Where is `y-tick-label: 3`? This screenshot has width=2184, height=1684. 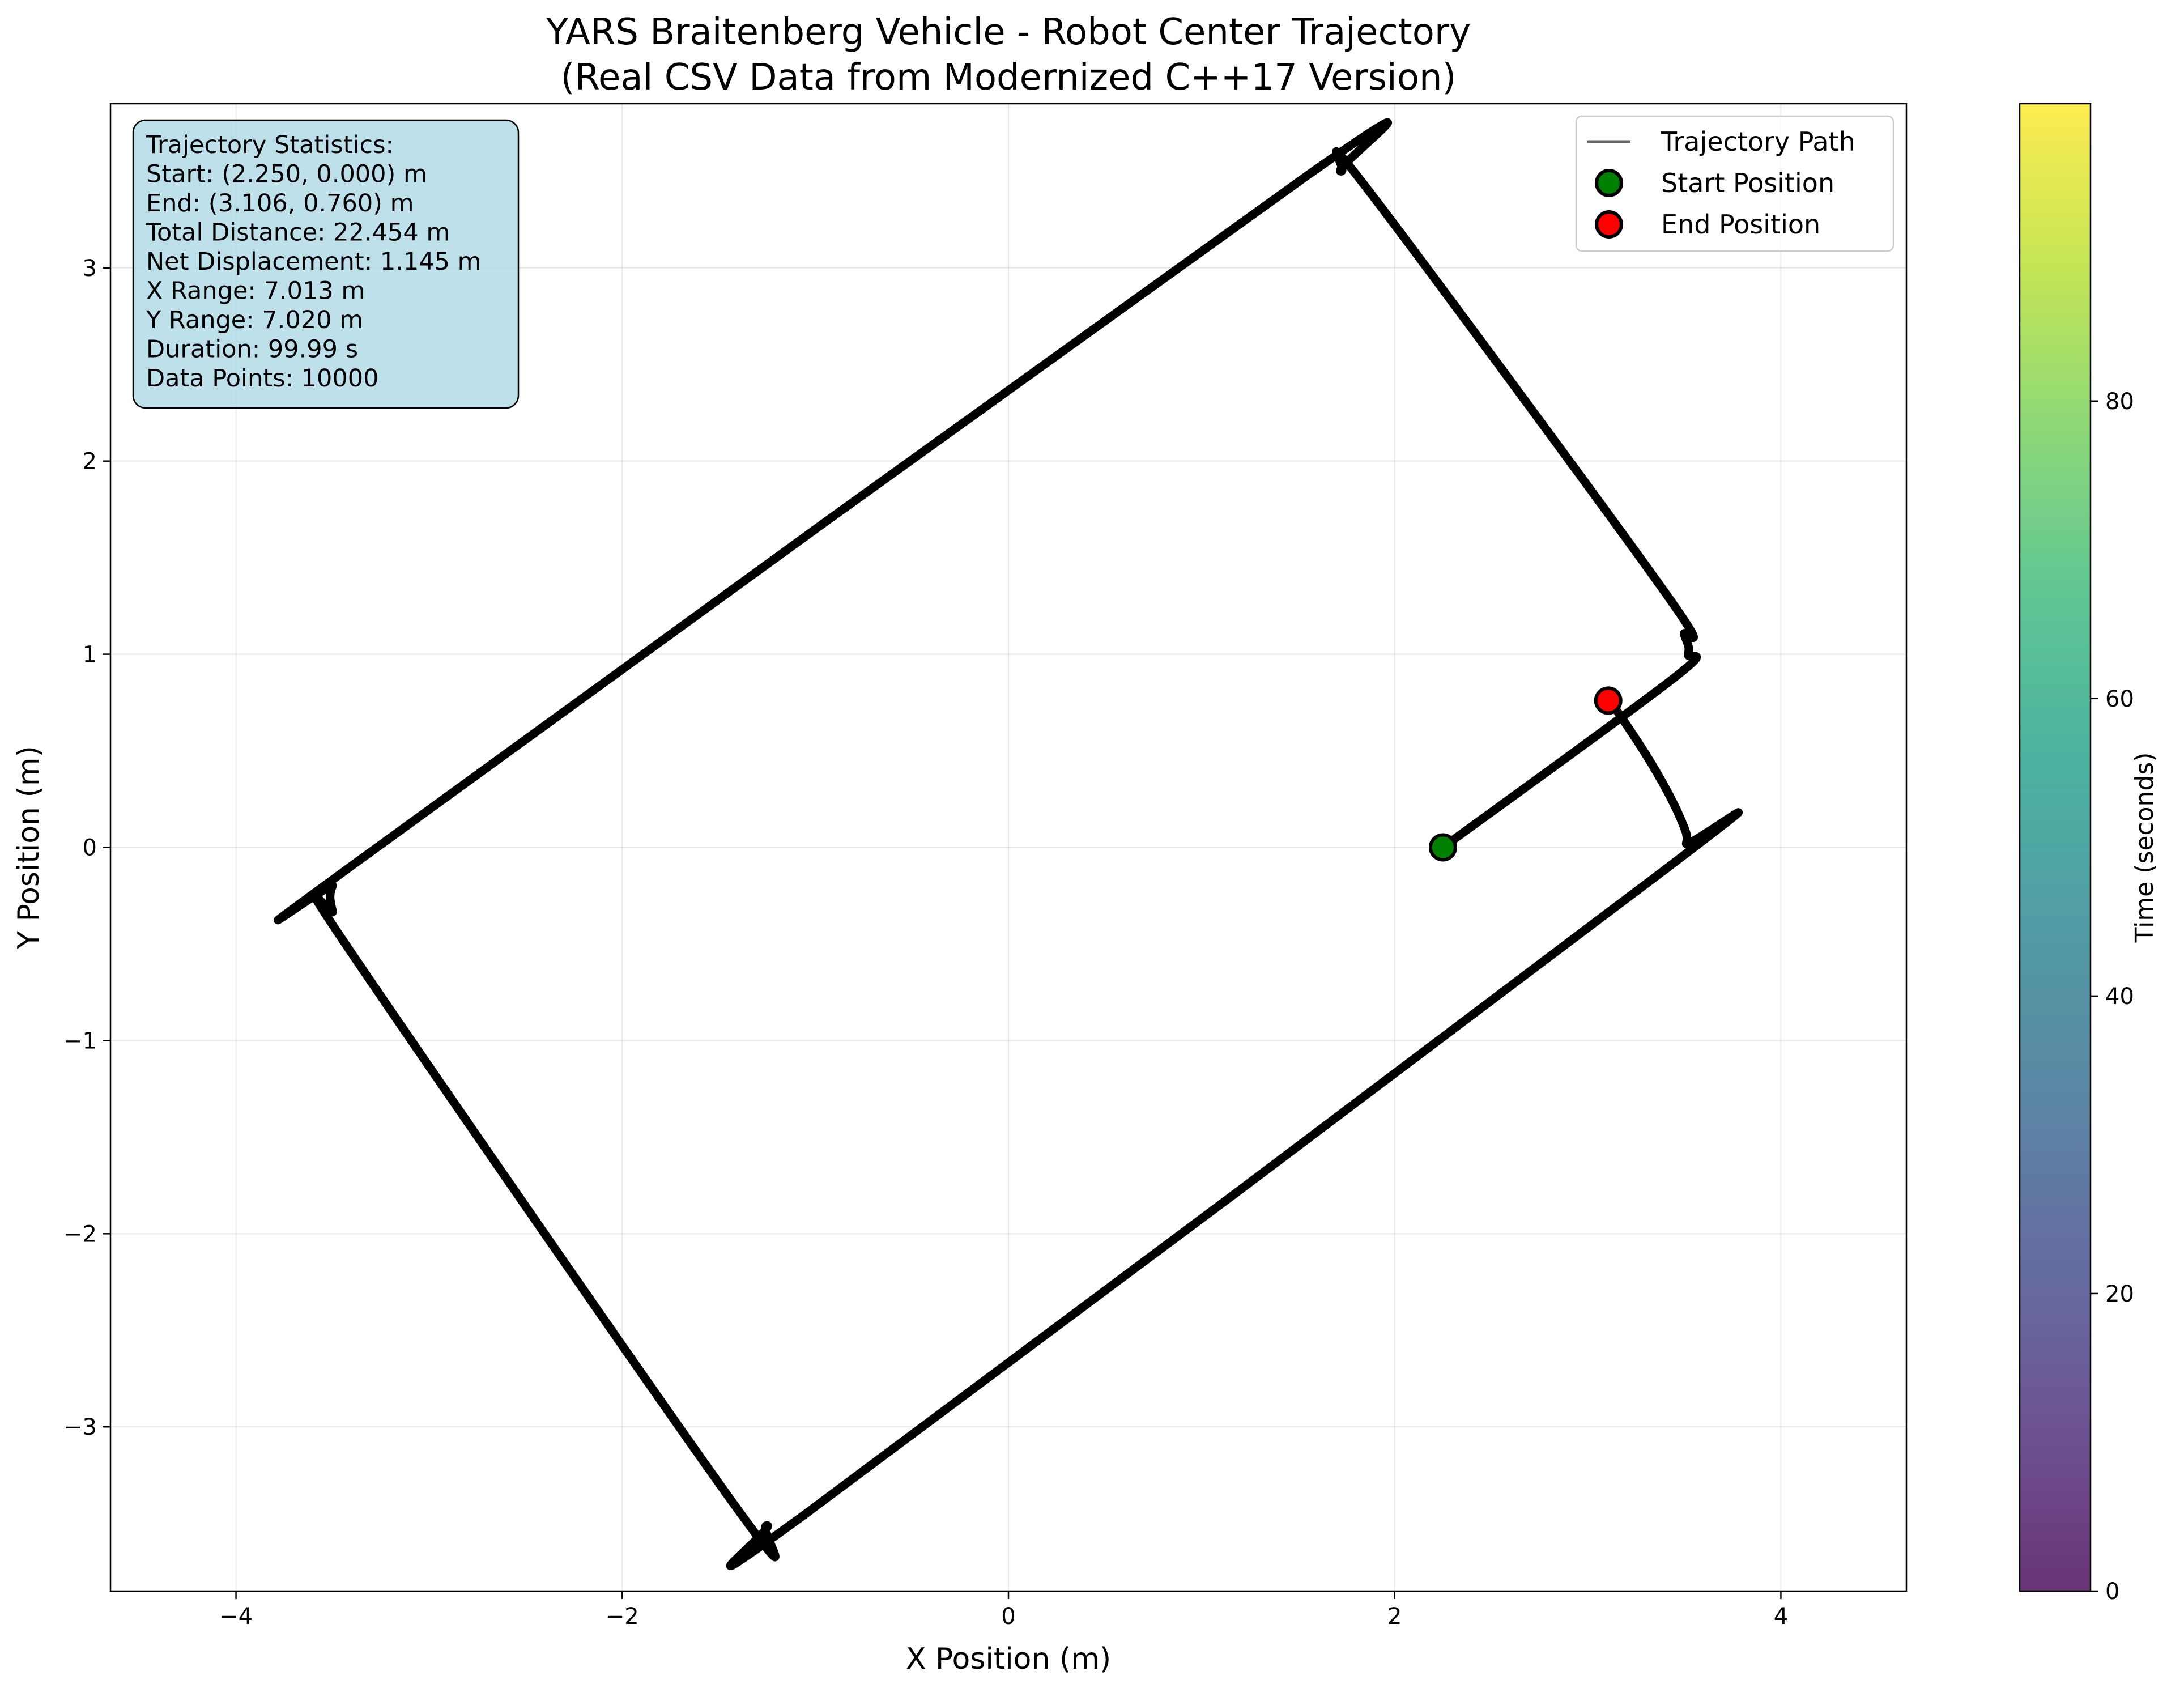
y-tick-label: 3 is located at coordinates (90, 269).